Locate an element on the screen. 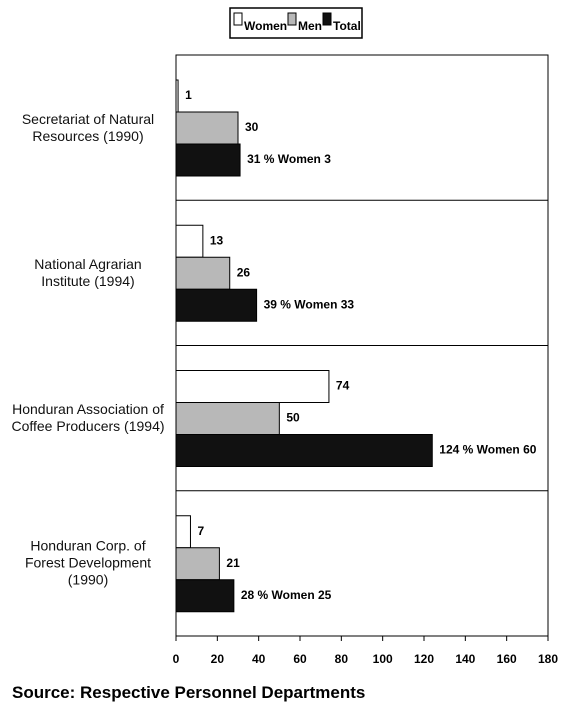 Image resolution: width=563 pixels, height=710 pixels. value-label: 7 is located at coordinates (200, 531).